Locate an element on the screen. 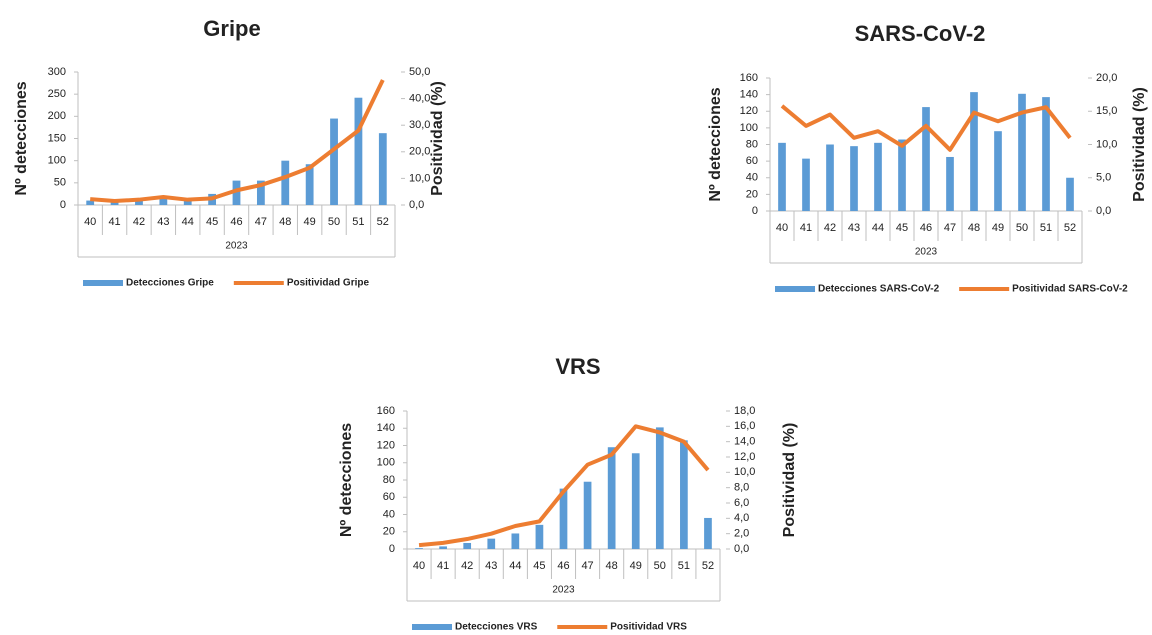  x-axis-title: 2023 is located at coordinates (563, 590).